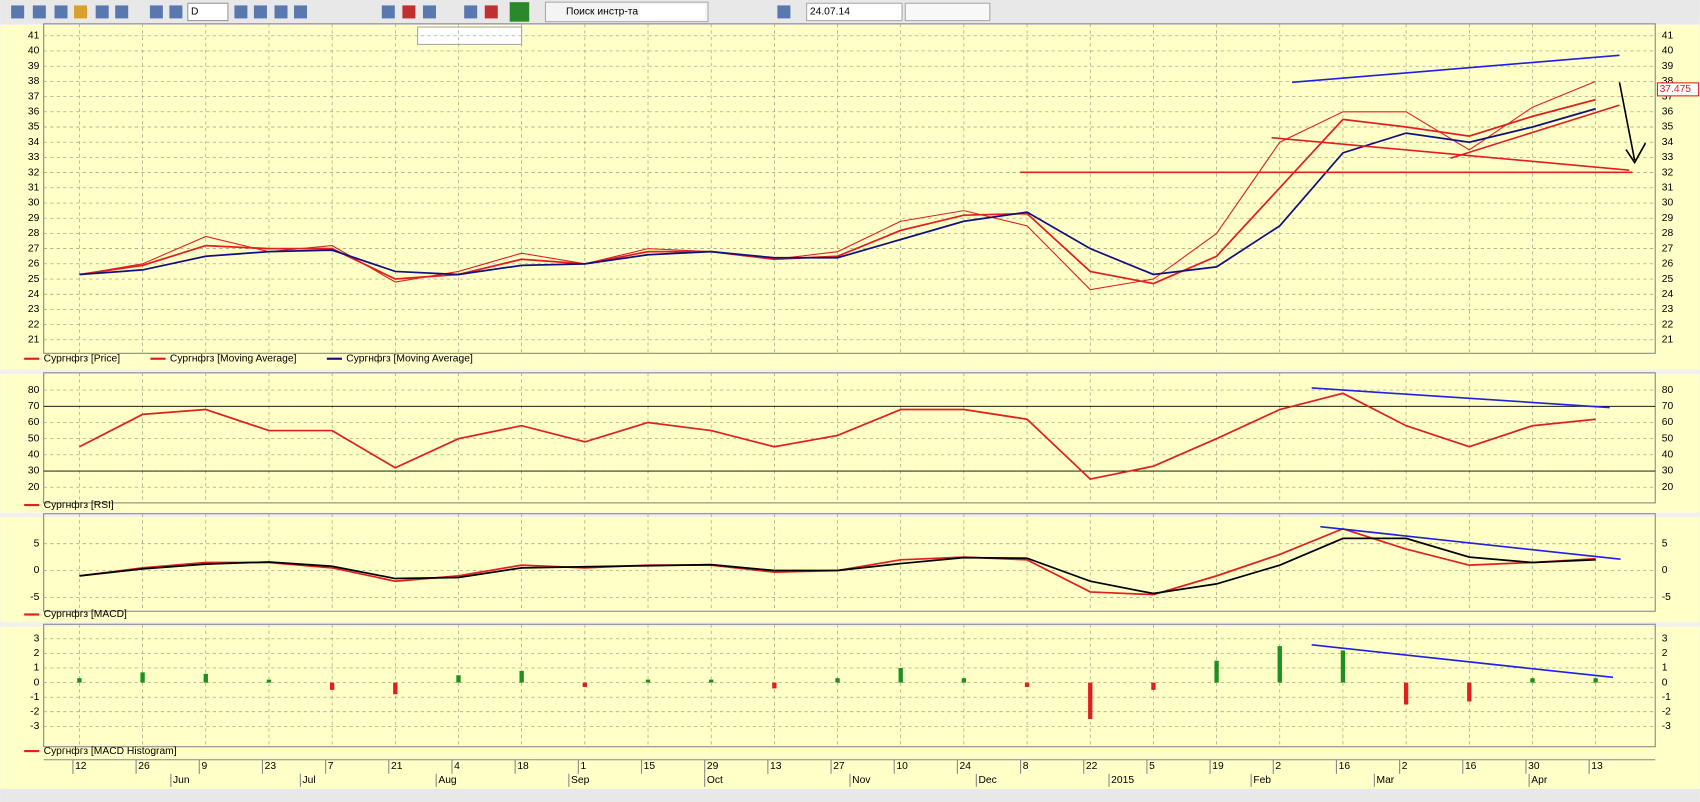 The width and height of the screenshot is (1700, 802). I want to click on x-tick-label: 8, so click(1026, 766).